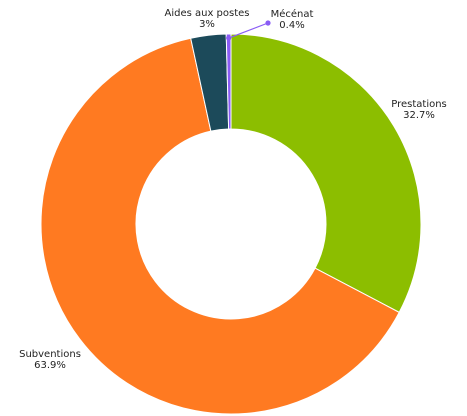 The width and height of the screenshot is (467, 416). I want to click on chart-leader-lines, so click(248, 30).